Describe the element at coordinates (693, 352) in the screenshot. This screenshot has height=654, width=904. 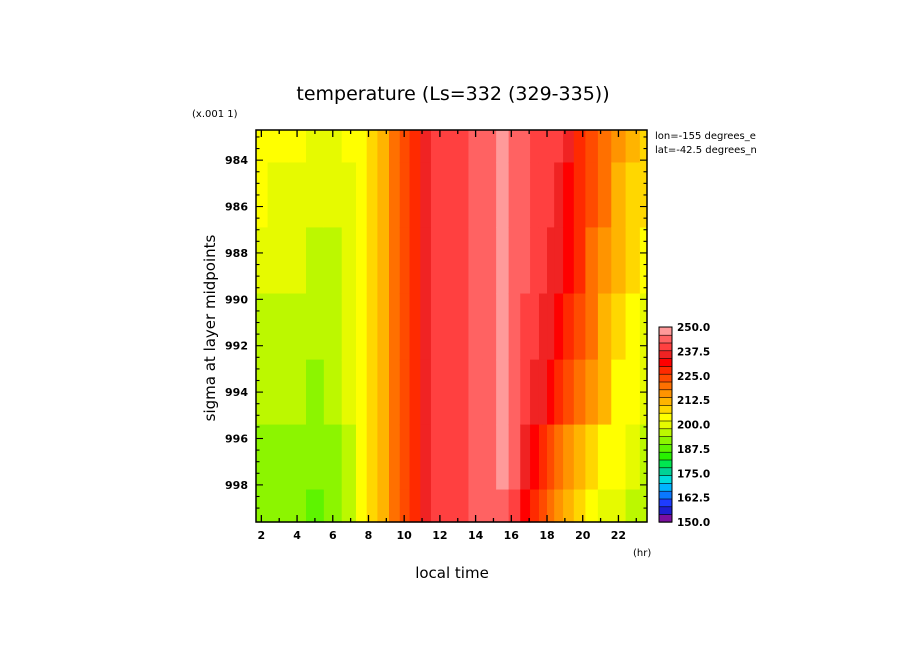
I see `colorbar-label: 237.5` at that location.